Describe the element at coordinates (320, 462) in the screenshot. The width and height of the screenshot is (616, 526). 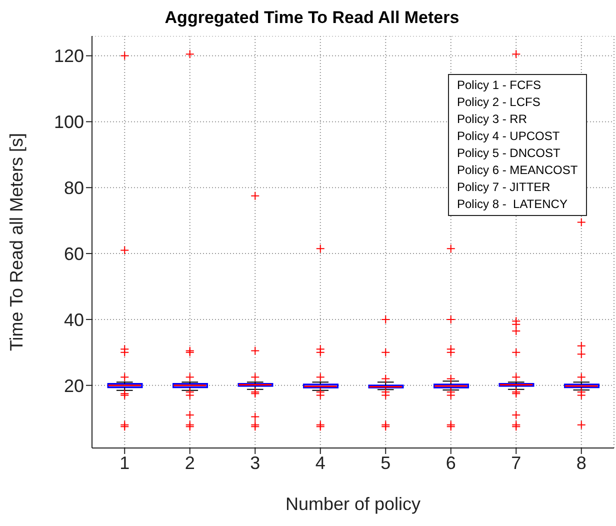
I see `x-tick-label: 4` at that location.